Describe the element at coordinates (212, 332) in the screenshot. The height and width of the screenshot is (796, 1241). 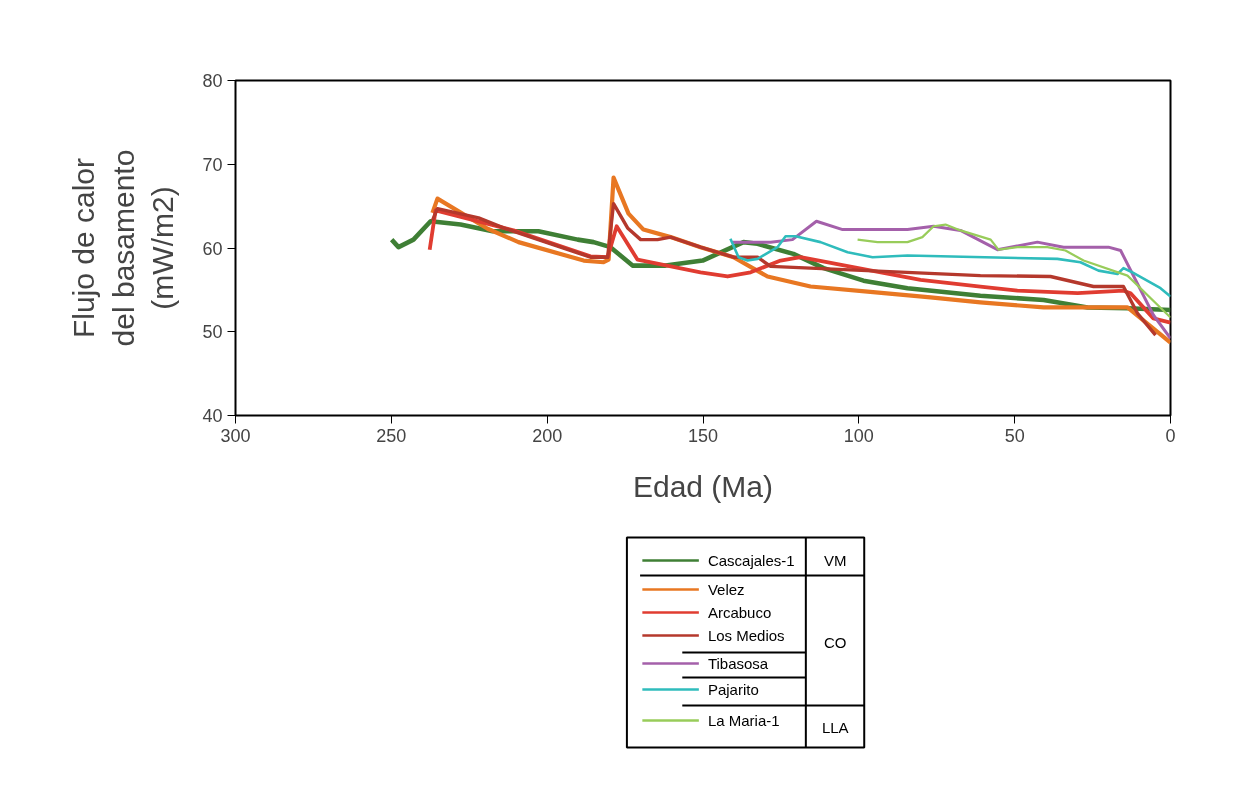
I see `y-tick-label: 50` at that location.